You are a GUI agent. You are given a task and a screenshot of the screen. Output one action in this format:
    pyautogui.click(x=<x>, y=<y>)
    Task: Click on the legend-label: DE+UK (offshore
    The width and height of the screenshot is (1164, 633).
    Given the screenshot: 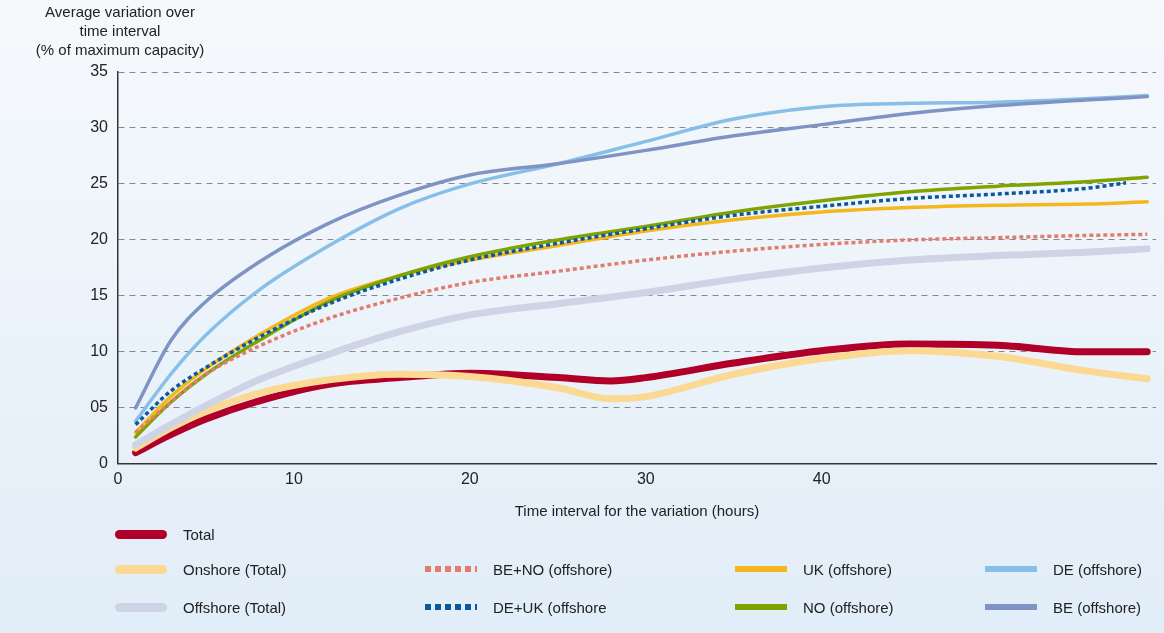 What is the action you would take?
    pyautogui.click(x=550, y=607)
    